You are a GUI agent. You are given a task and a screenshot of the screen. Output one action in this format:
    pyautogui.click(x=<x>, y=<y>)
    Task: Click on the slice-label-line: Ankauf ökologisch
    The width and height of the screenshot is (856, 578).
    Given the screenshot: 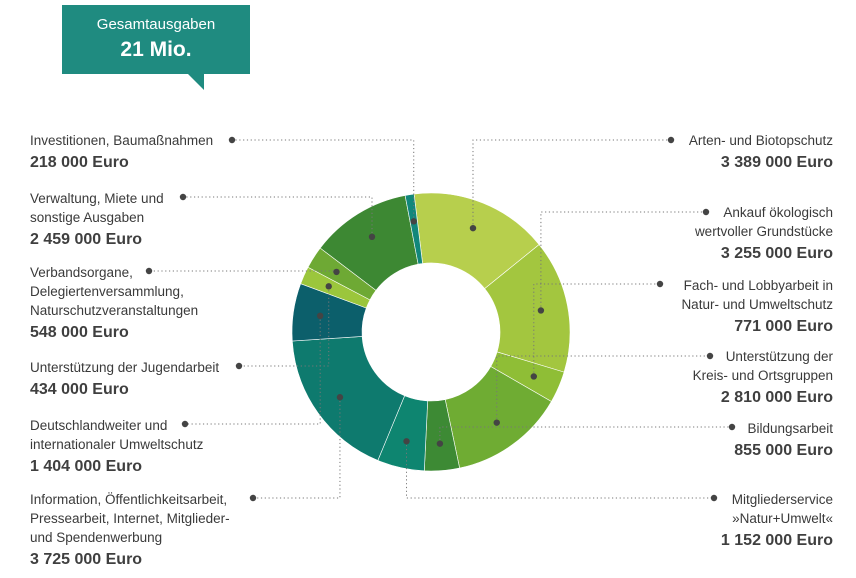 What is the action you would take?
    pyautogui.click(x=778, y=212)
    